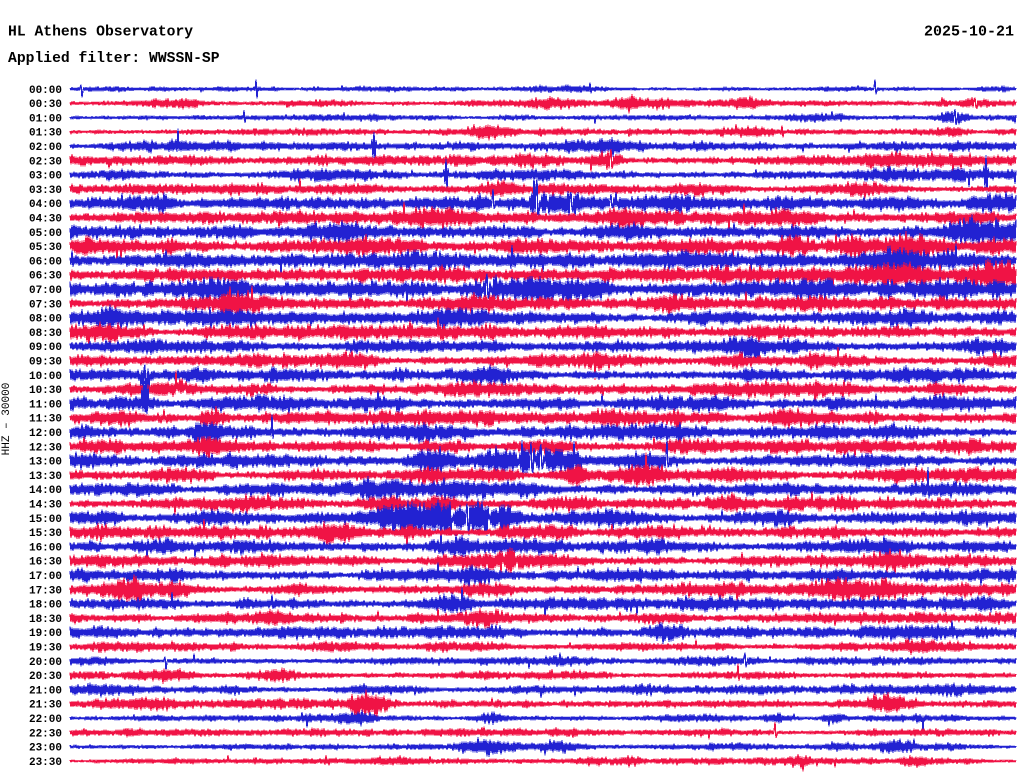 This screenshot has height=780, width=1024. What do you see at coordinates (45, 134) in the screenshot?
I see `svg-text: 01:30` at bounding box center [45, 134].